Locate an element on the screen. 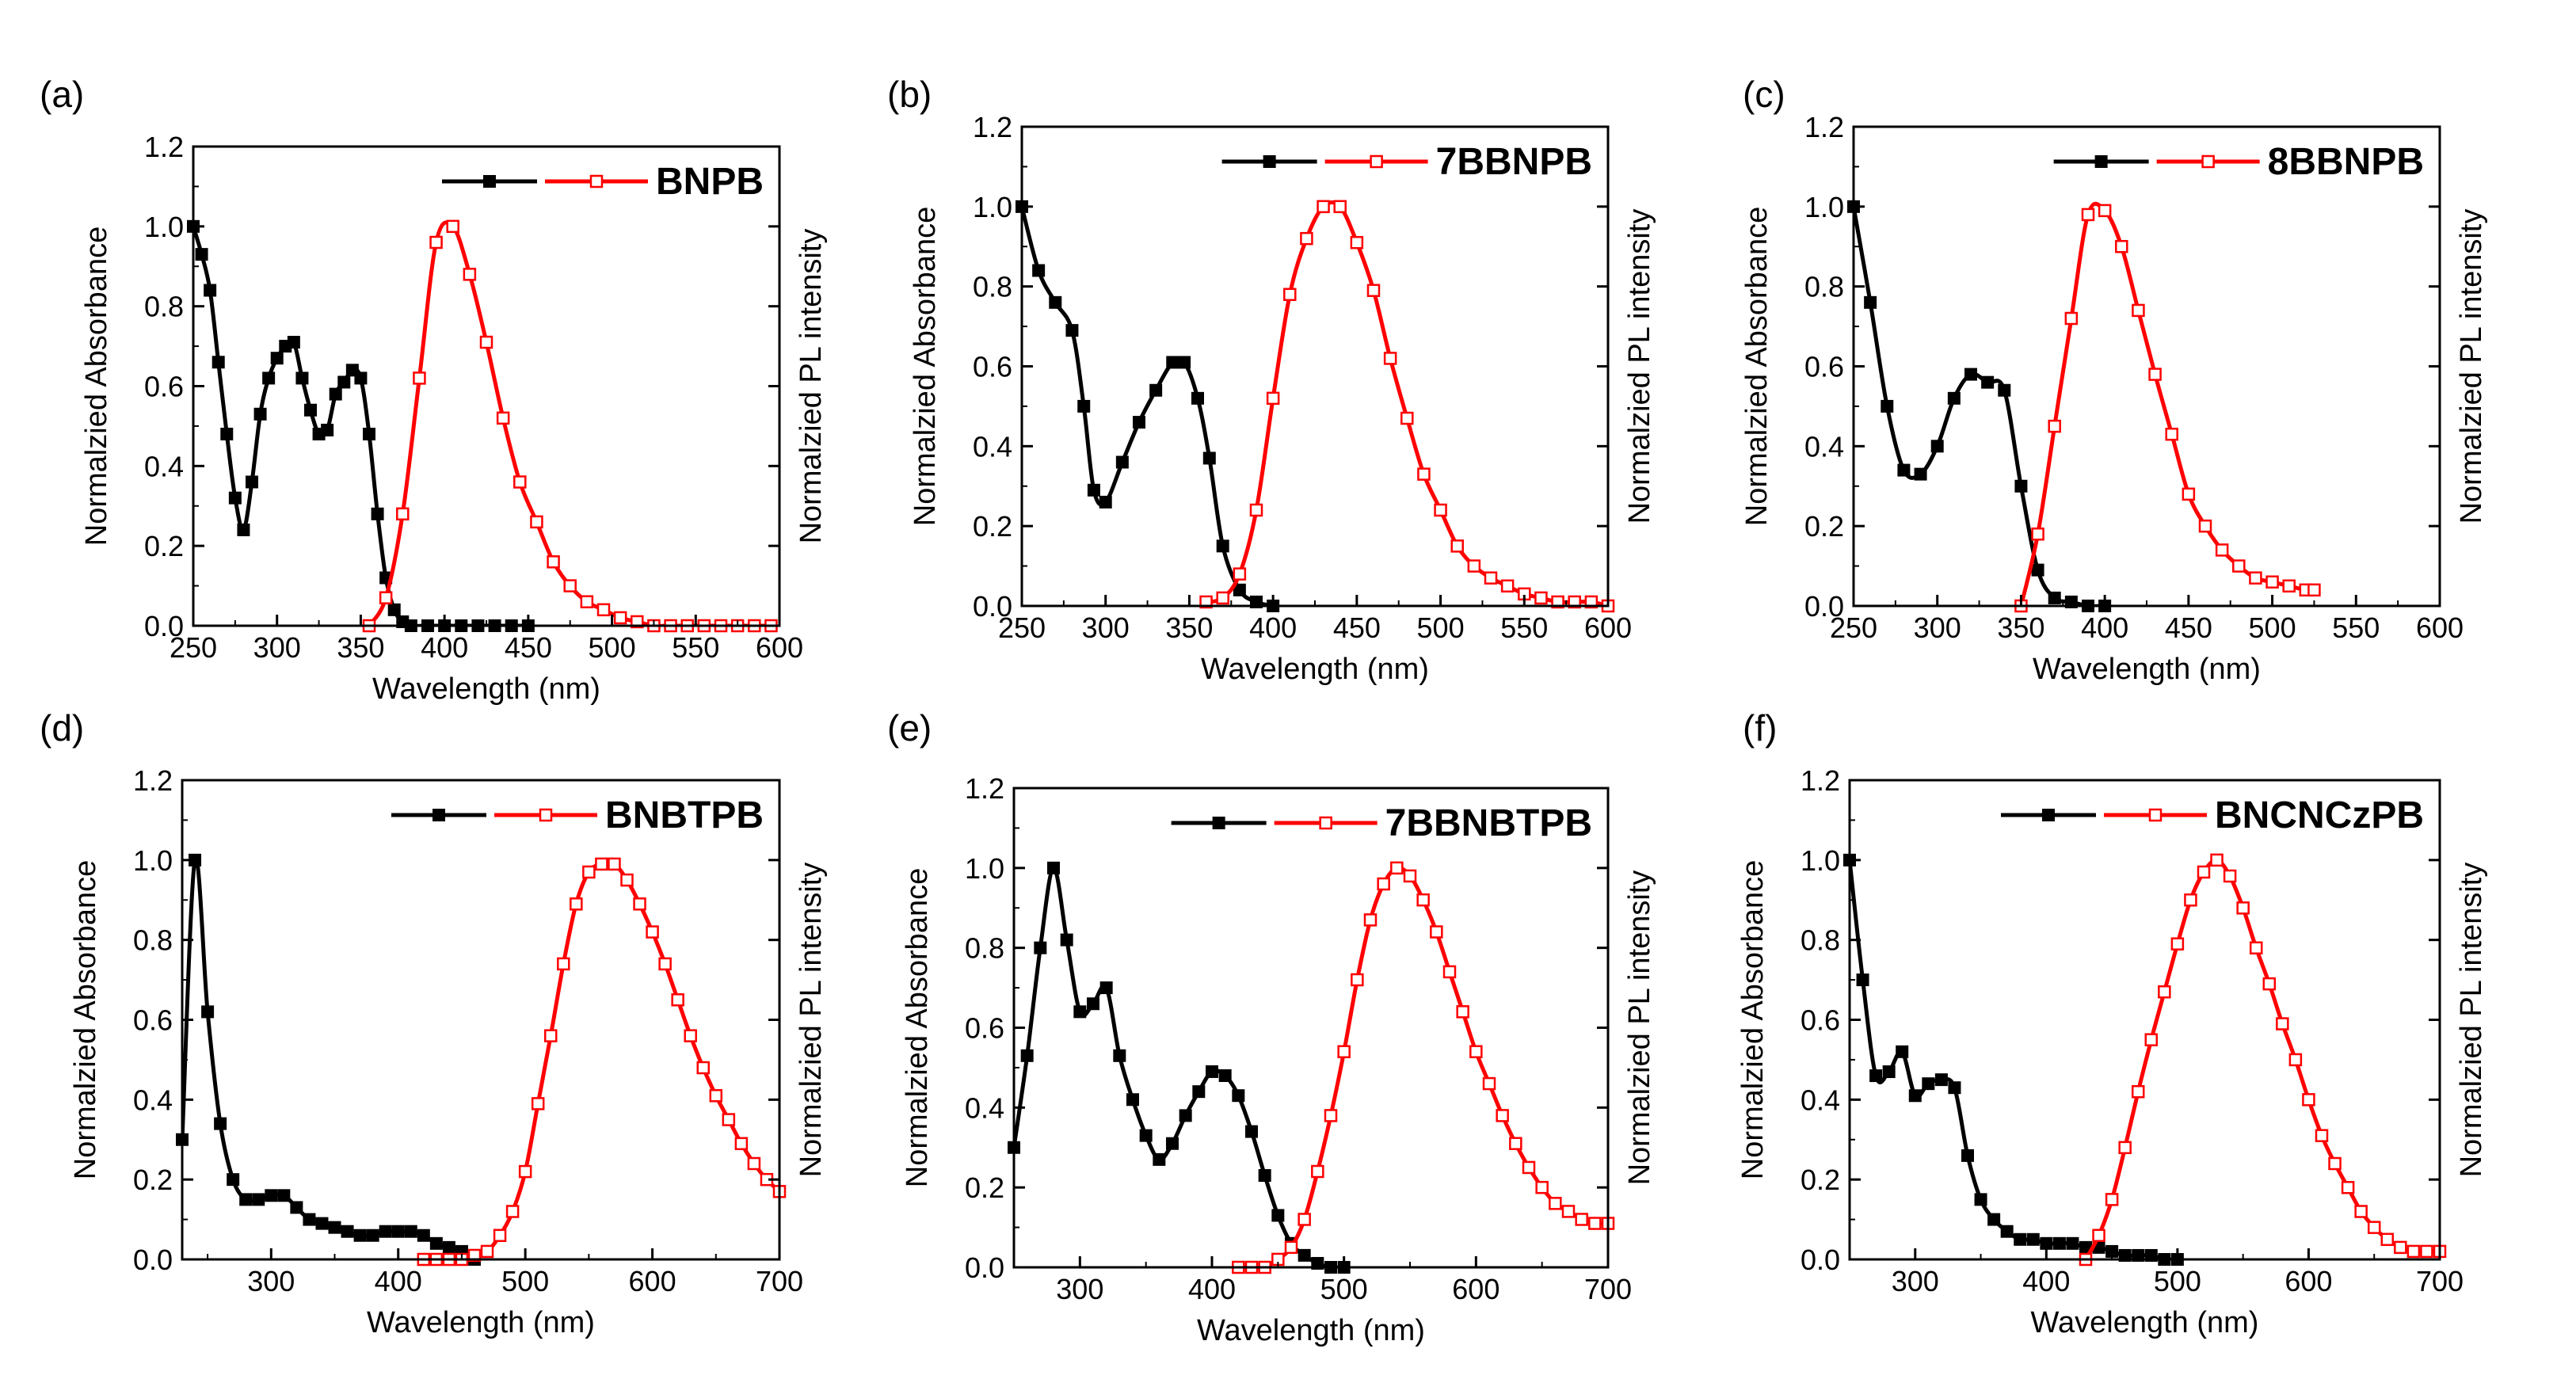 This screenshot has width=2576, height=1379. legend-pl-marker is located at coordinates (2155, 815).